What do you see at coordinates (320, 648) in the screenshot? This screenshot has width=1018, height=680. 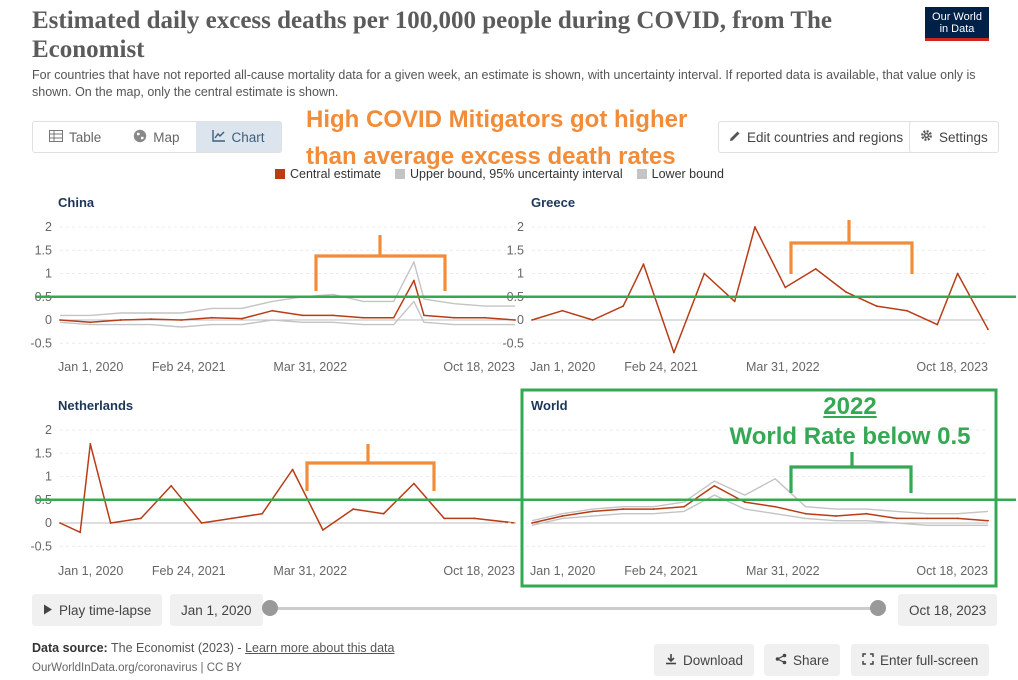 I see `learn-more-link: Learn more about this data` at bounding box center [320, 648].